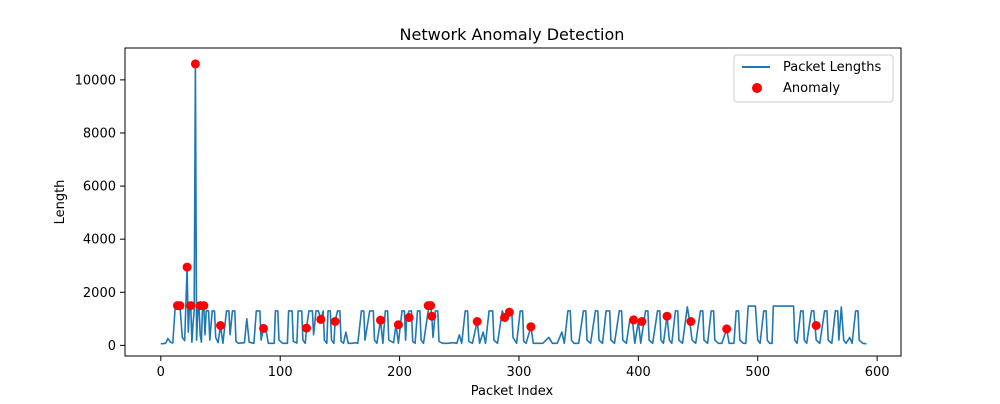  I want to click on x-tick-label: 300, so click(519, 372).